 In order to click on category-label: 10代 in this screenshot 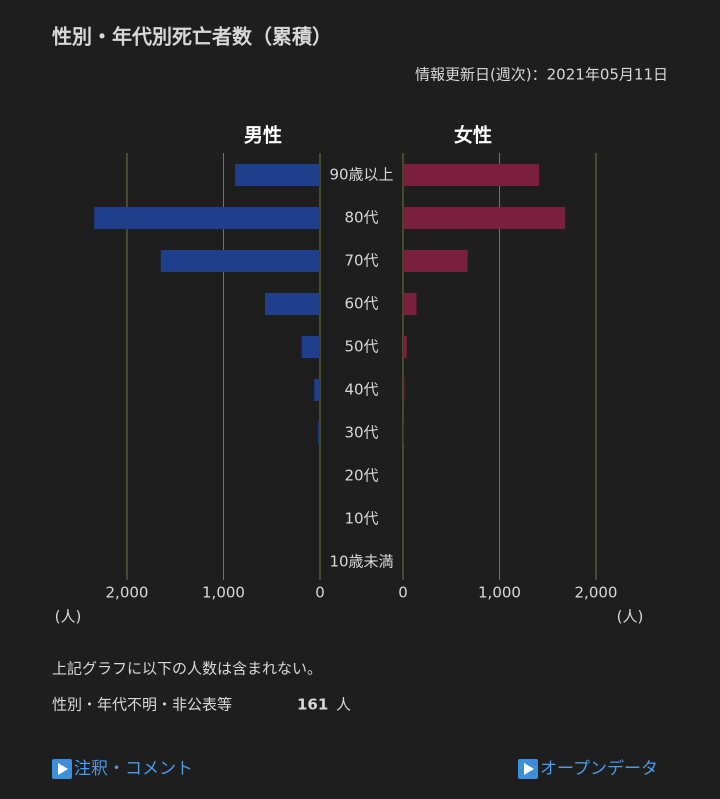, I will do `click(361, 519)`.